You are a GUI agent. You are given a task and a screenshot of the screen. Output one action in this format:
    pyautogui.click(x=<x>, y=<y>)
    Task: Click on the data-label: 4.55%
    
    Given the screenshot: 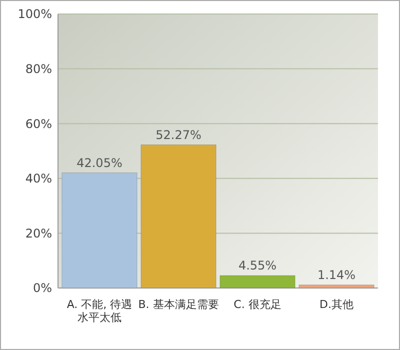 What is the action you would take?
    pyautogui.click(x=257, y=265)
    